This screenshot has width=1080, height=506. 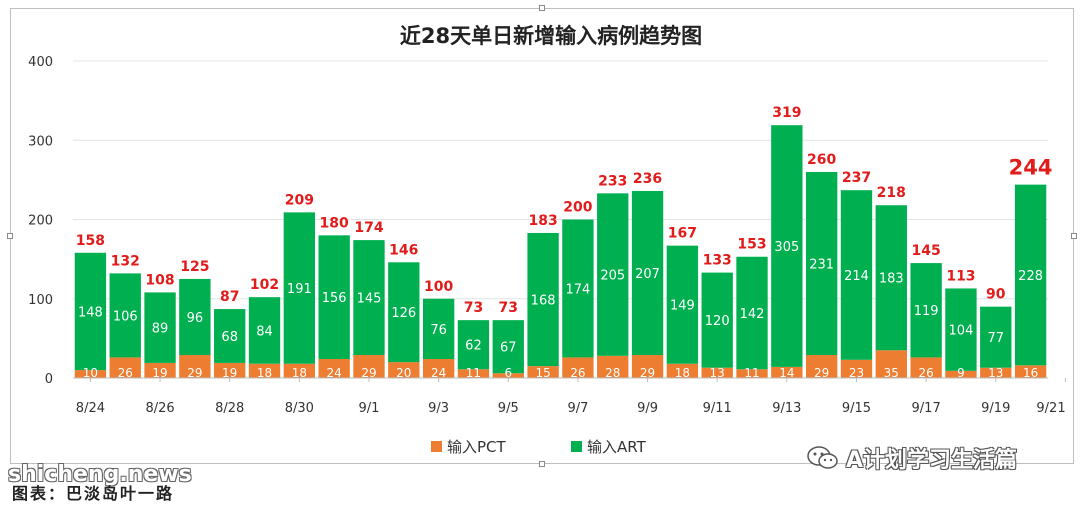 I want to click on data-label-art: 96, so click(x=195, y=318).